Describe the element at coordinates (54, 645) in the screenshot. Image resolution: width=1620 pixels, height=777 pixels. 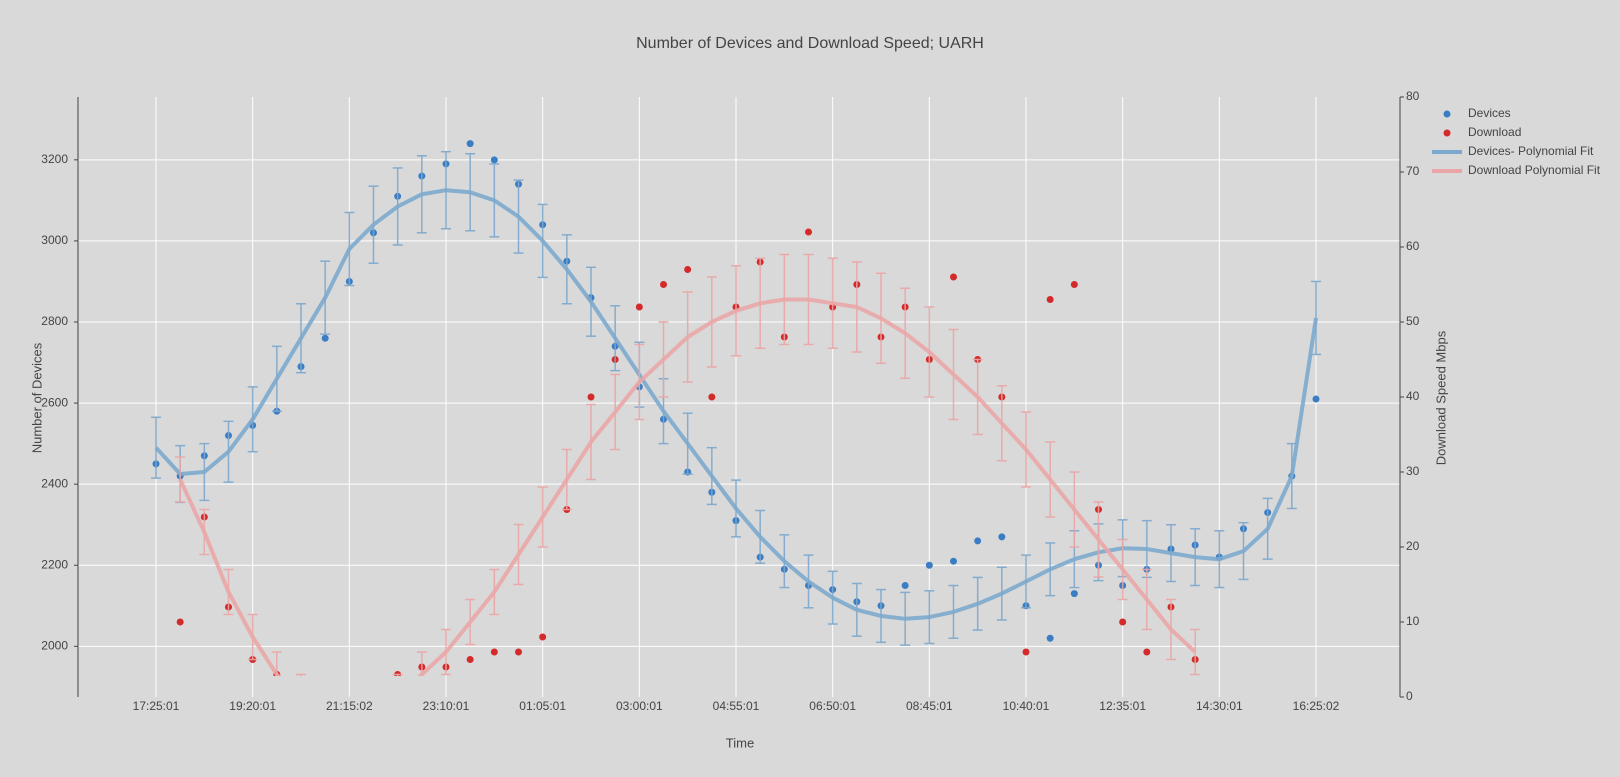
I see `y-tick-label: 2000` at that location.